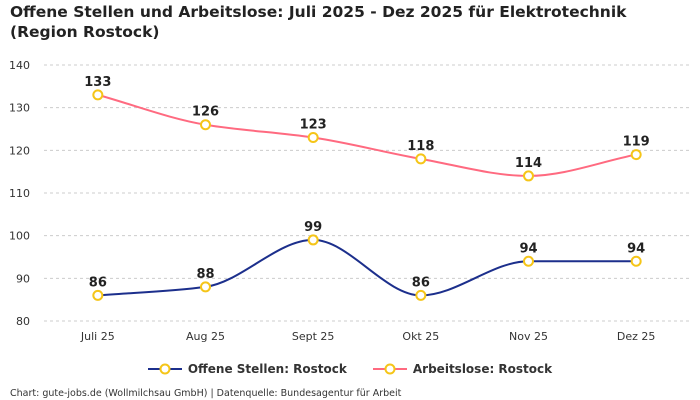 Image resolution: width=700 pixels, height=400 pixels. Describe the element at coordinates (420, 146) in the screenshot. I see `data-label: 118` at that location.